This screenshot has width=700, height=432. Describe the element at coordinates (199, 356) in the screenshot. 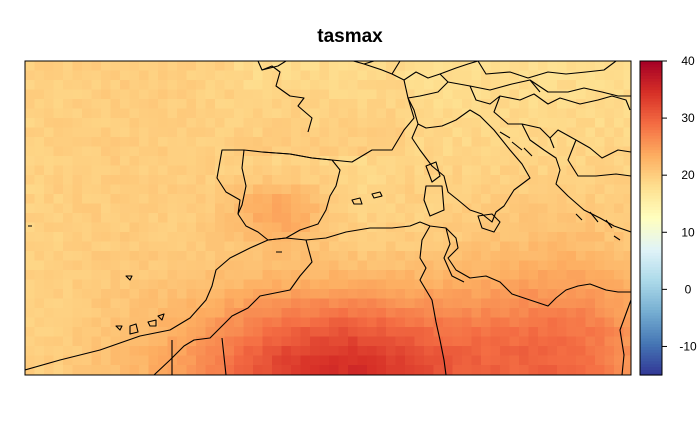

I see `western-sahara-border` at that location.